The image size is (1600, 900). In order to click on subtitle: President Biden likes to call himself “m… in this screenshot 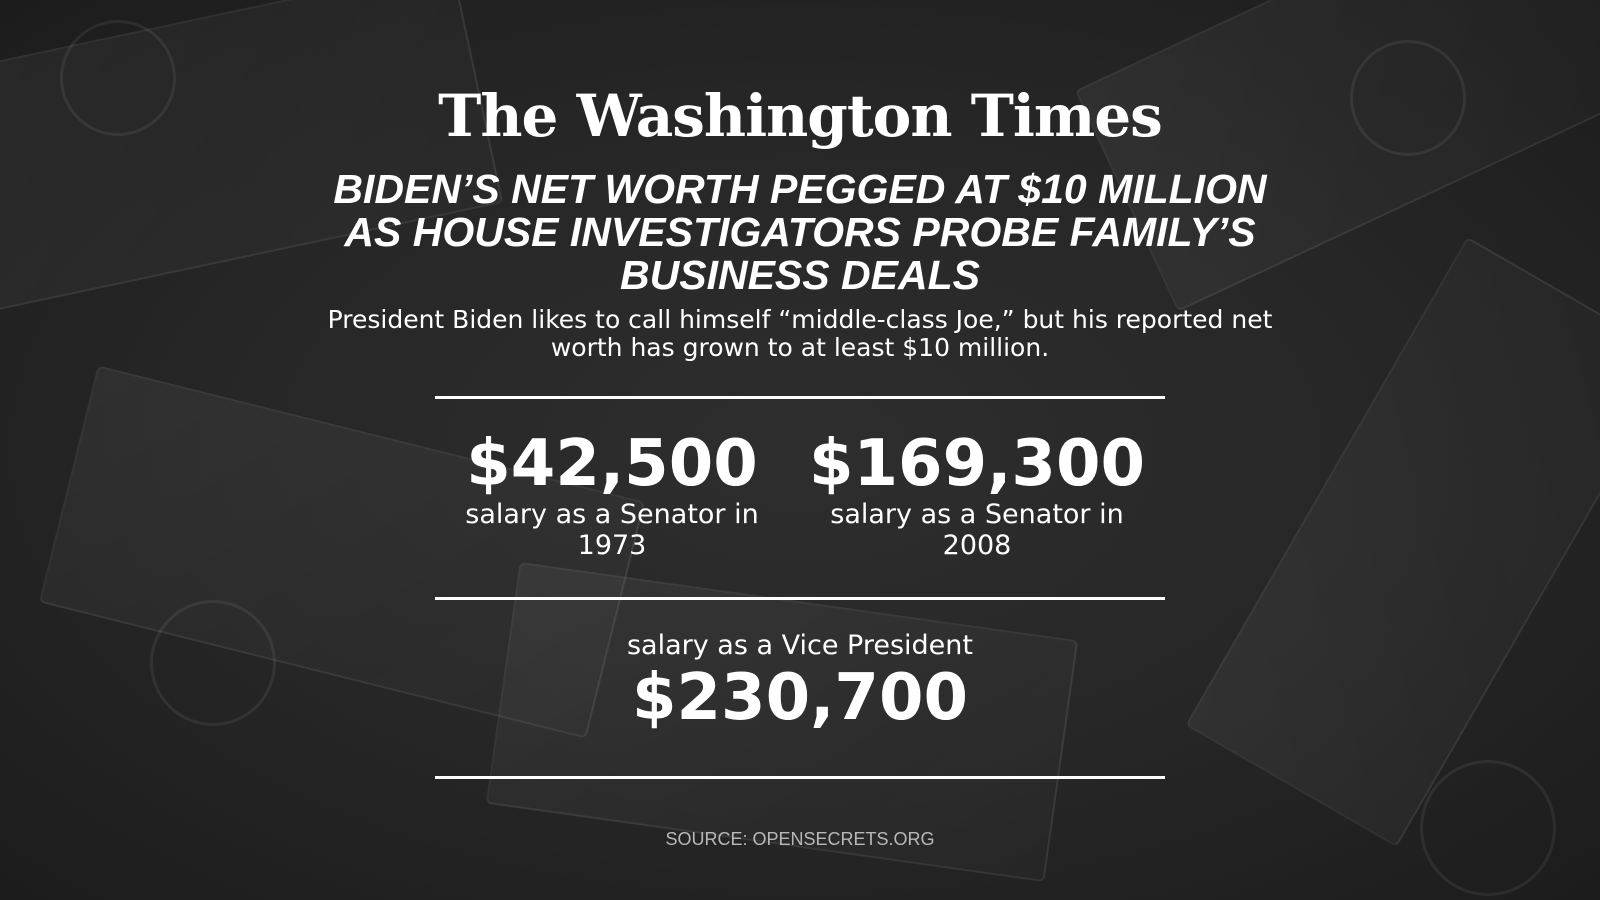, I will do `click(800, 334)`.